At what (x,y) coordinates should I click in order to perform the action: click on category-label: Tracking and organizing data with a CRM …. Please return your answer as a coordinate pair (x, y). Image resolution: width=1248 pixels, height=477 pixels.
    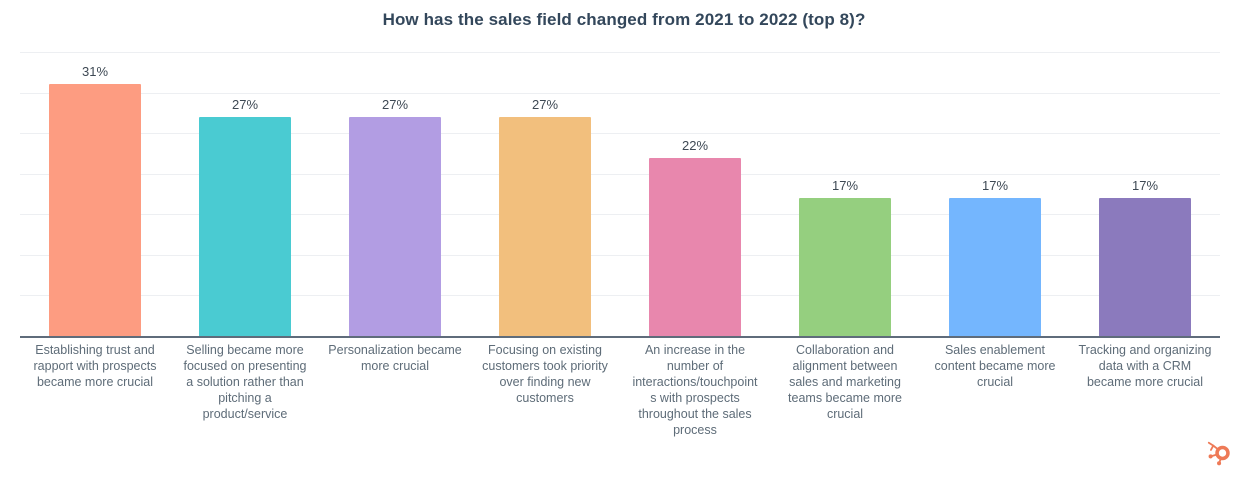
    Looking at the image, I should click on (1145, 366).